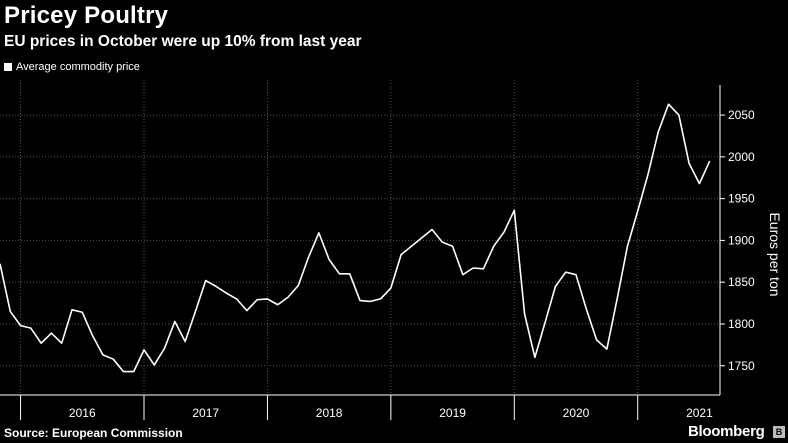  What do you see at coordinates (741, 199) in the screenshot?
I see `y-tick-label: 1950` at bounding box center [741, 199].